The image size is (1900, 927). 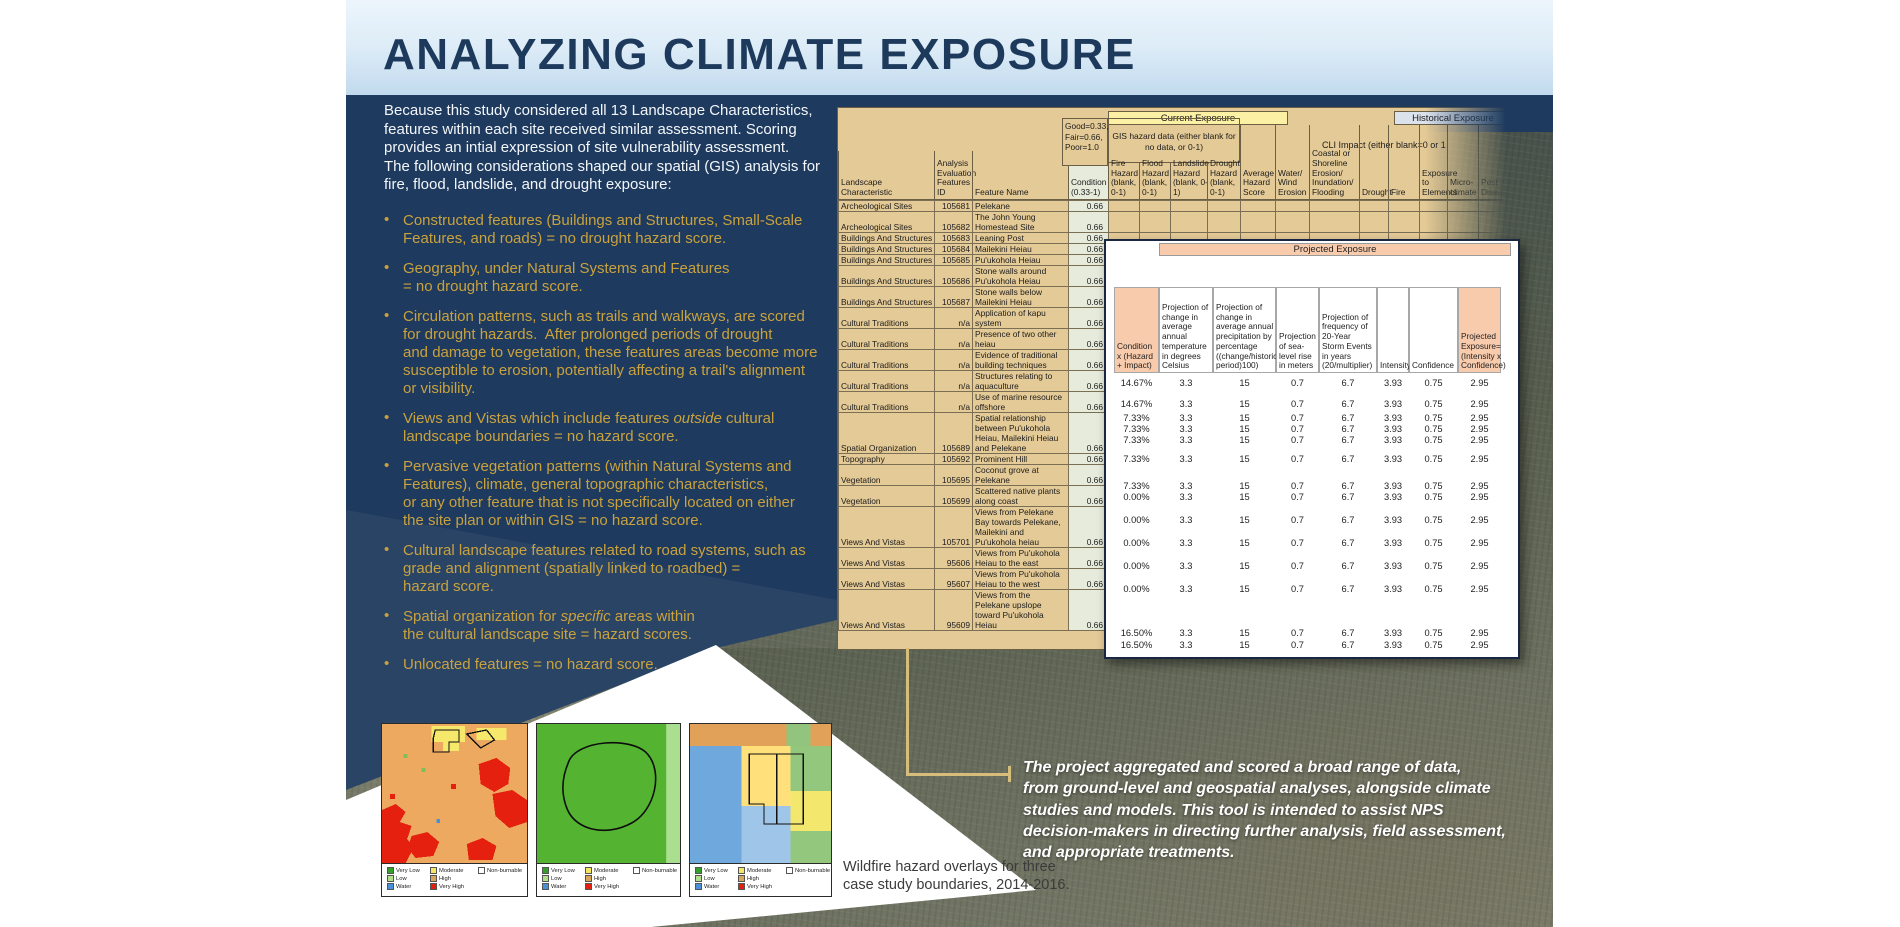 I want to click on table-cell: 105699, so click(x=953, y=496).